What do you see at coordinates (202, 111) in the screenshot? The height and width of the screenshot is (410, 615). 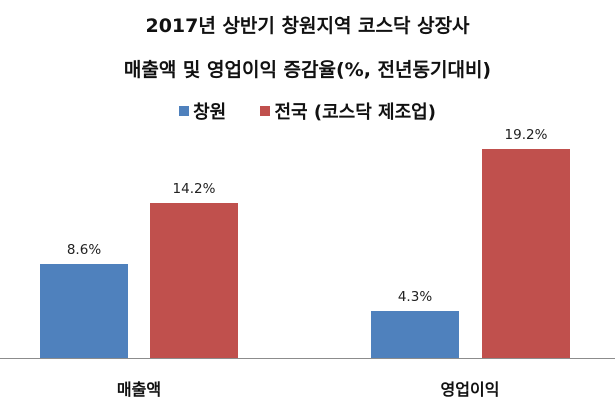 I see `legend-item-changwon: 창원` at bounding box center [202, 111].